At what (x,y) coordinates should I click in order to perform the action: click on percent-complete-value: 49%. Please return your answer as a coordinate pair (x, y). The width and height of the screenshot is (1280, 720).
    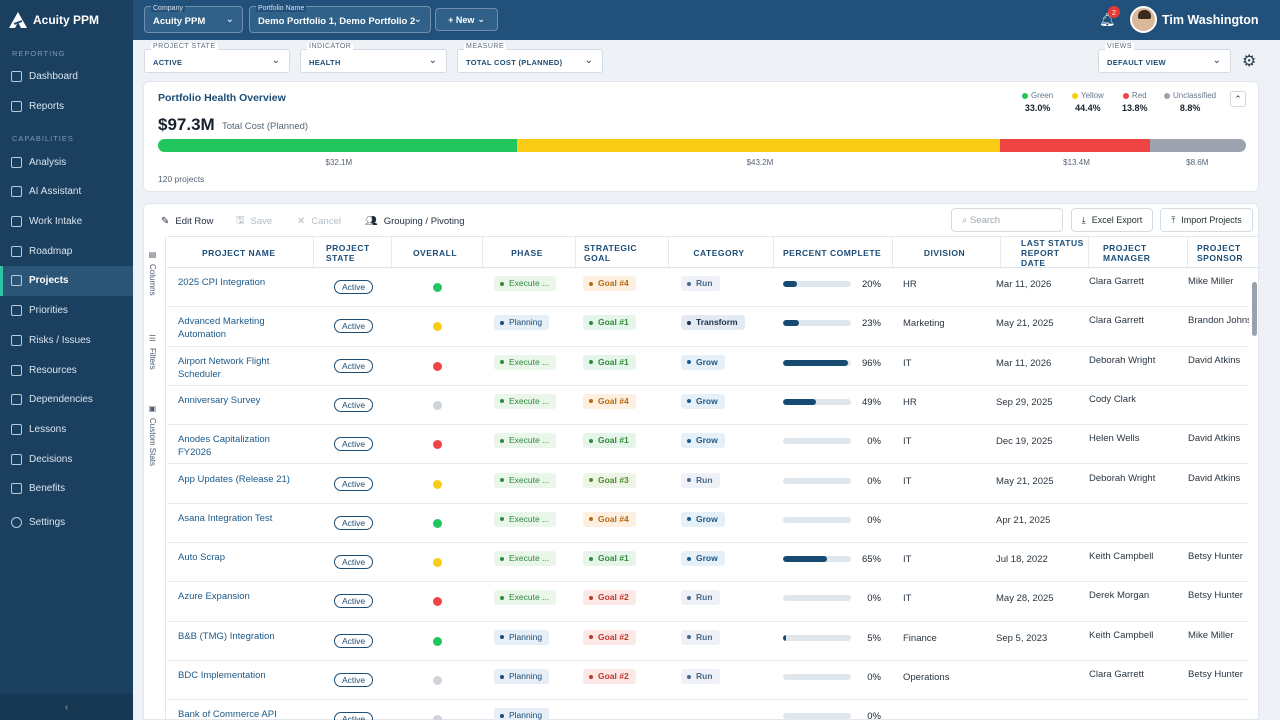
    Looking at the image, I should click on (871, 402).